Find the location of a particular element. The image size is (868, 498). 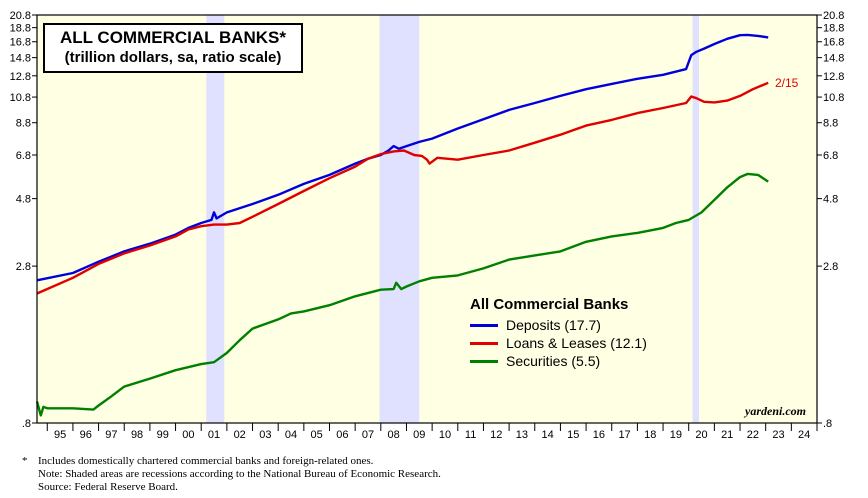

y-tick-label-left-9: 18.8 is located at coordinates (20, 29).